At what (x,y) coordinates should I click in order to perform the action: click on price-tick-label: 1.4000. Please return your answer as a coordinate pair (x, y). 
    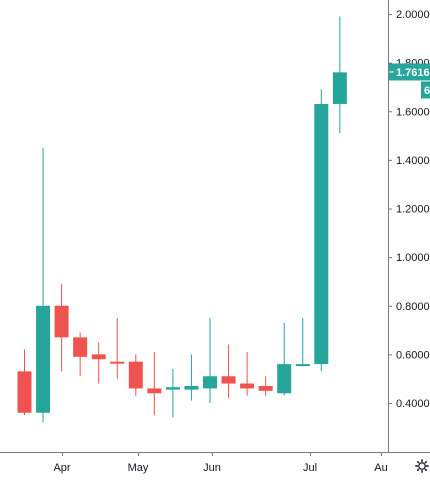
    Looking at the image, I should click on (413, 161).